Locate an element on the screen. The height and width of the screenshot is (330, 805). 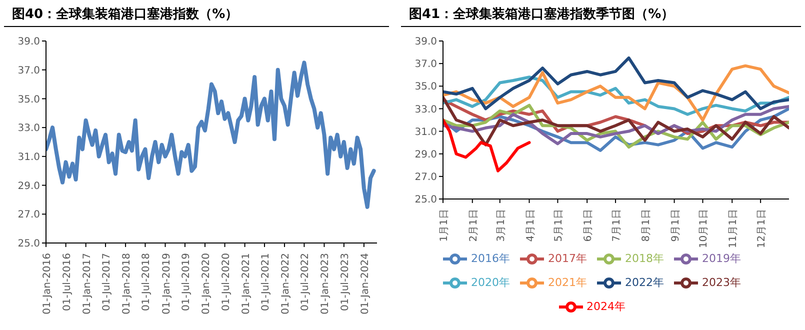
legend-label: 2018年 is located at coordinates (644, 259).